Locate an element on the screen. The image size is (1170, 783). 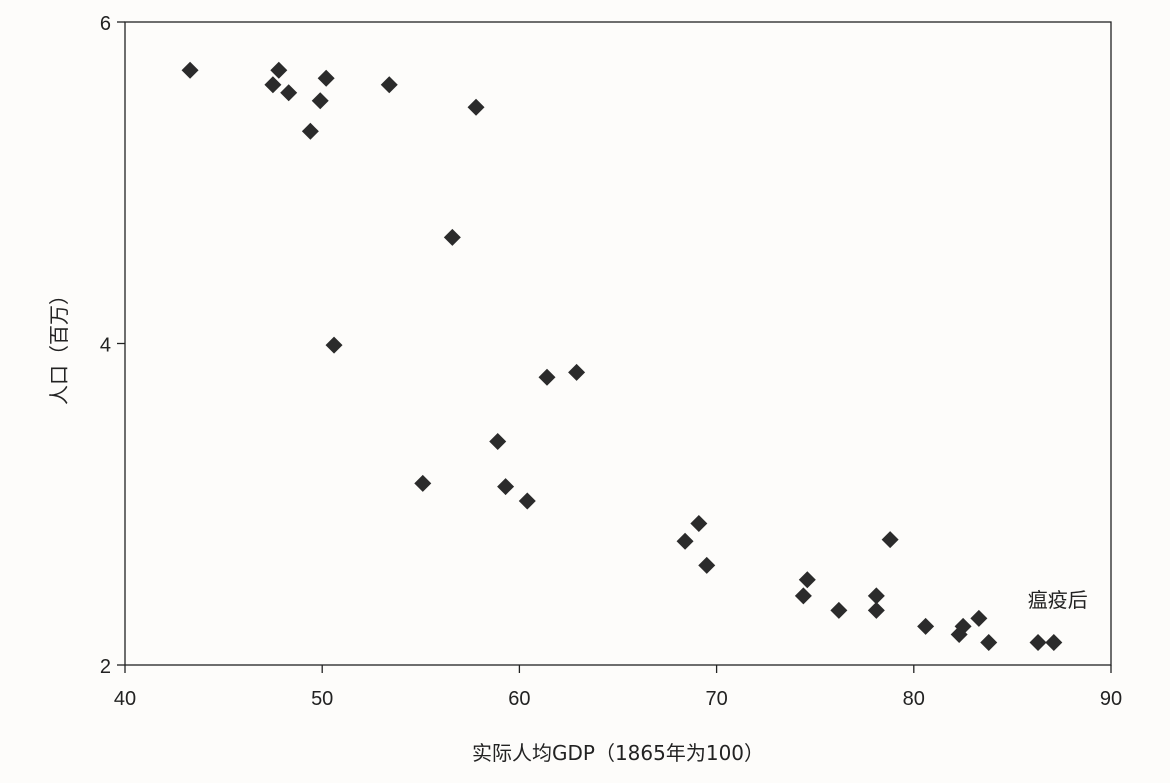
y-tick-label: 2 is located at coordinates (105, 667).